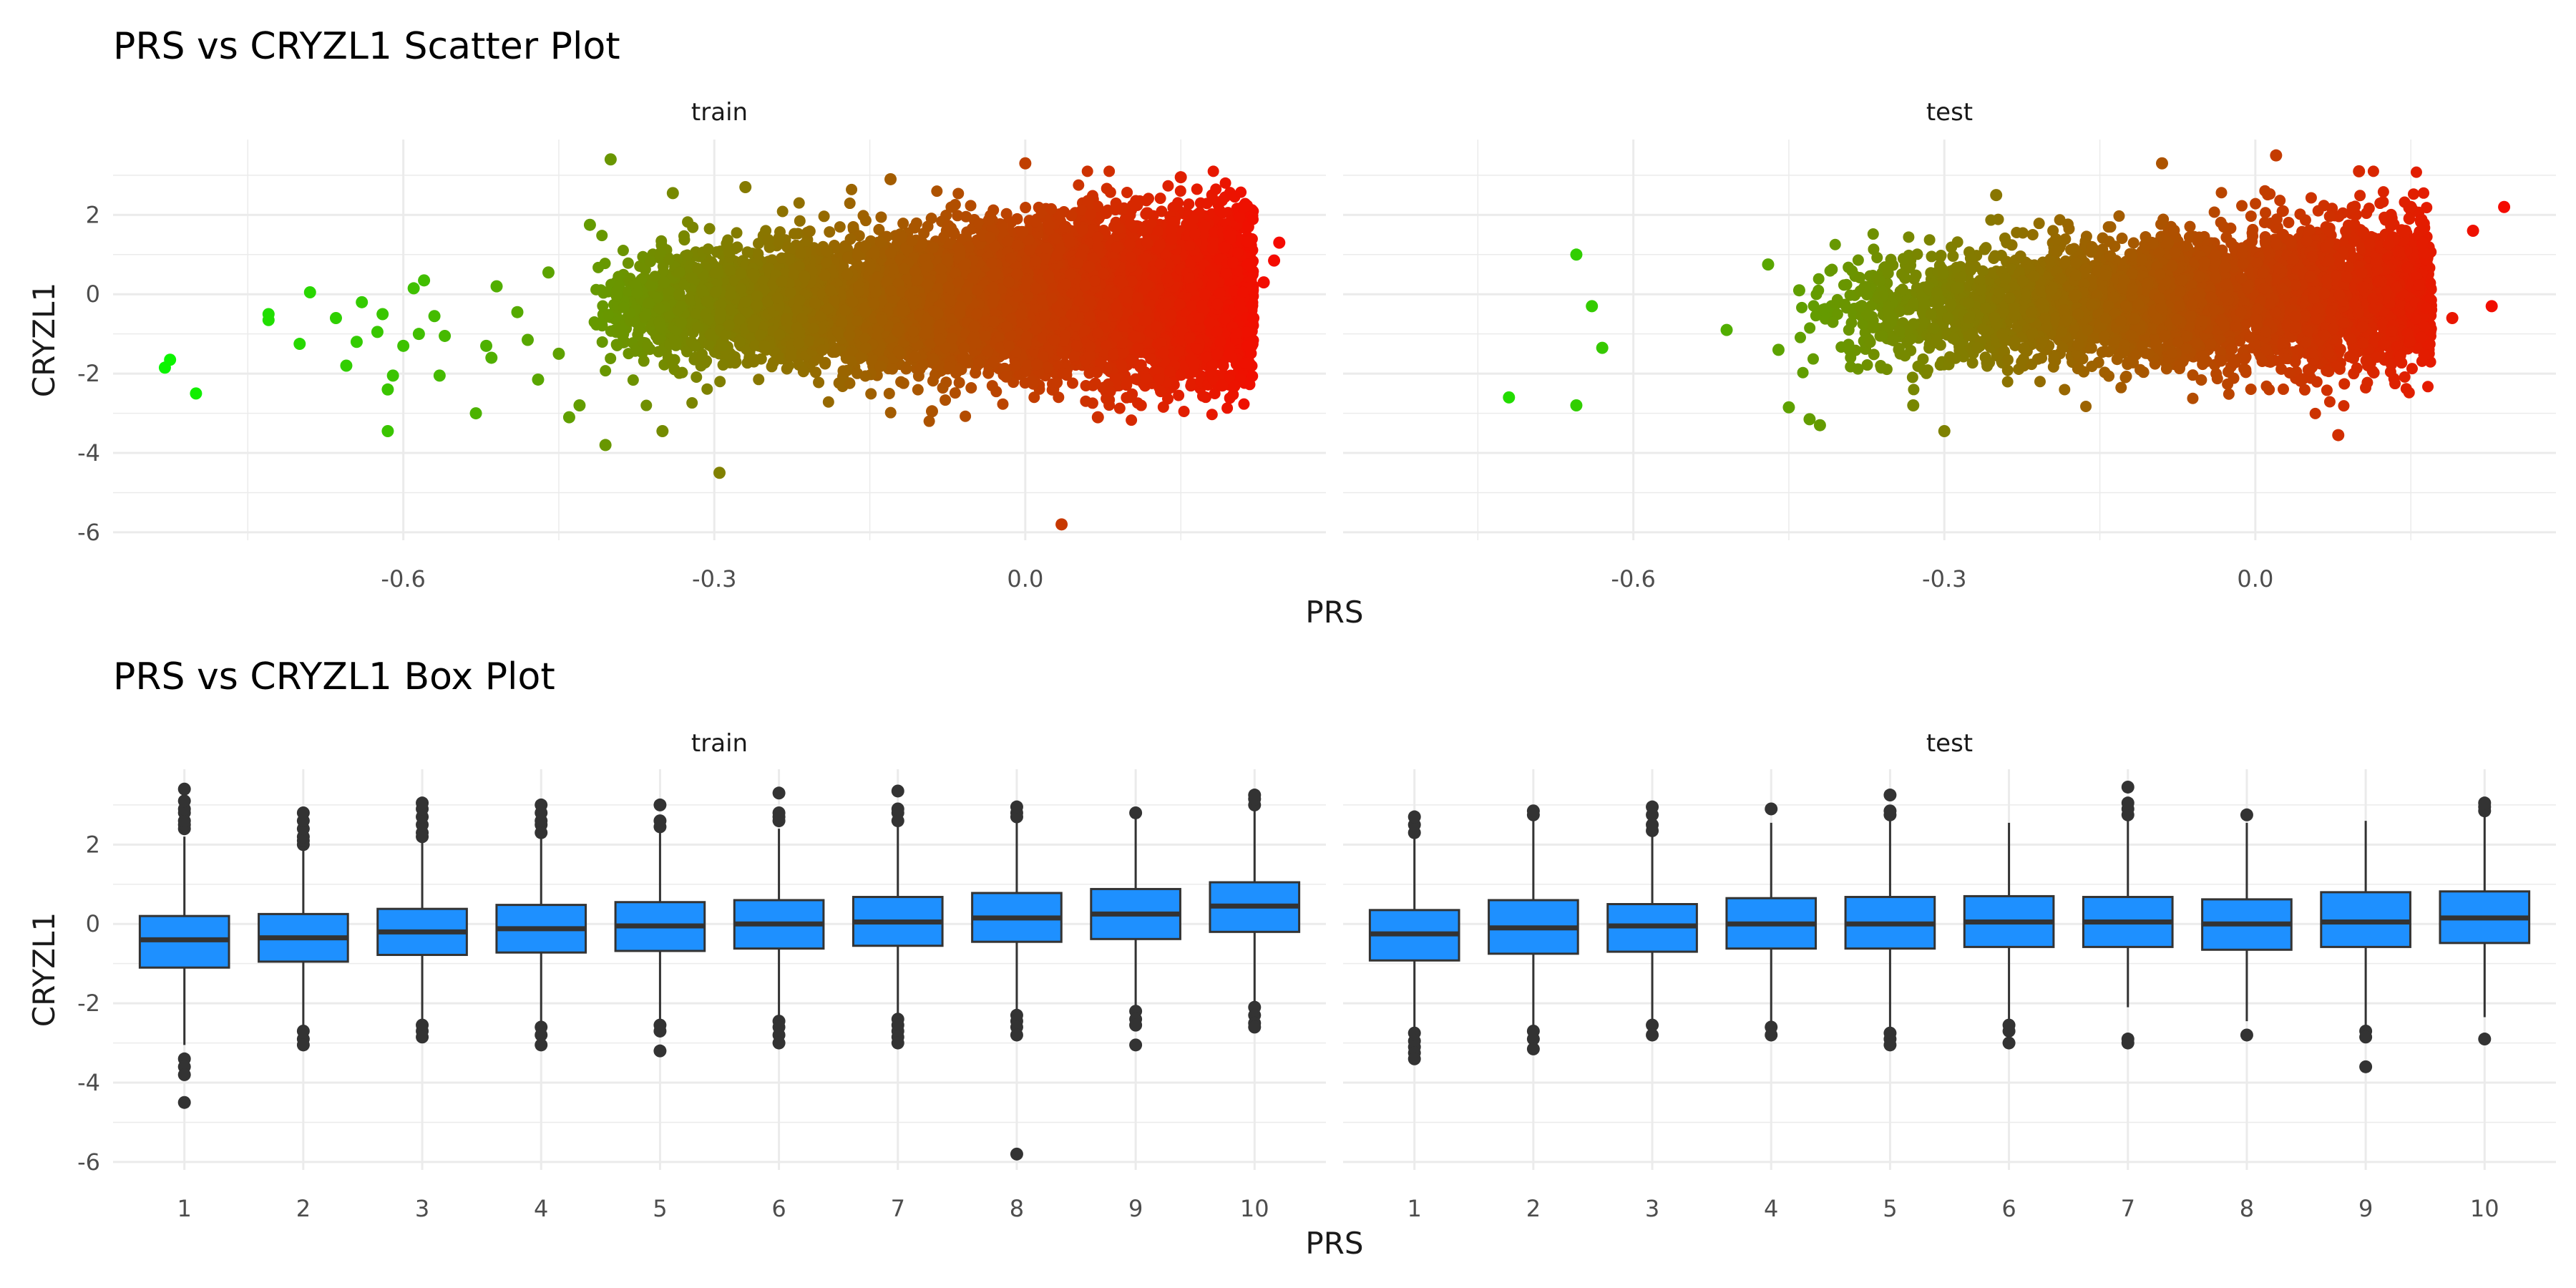 The width and height of the screenshot is (2576, 1288). What do you see at coordinates (714, 578) in the screenshot?
I see `x-tick-label: -0.3` at bounding box center [714, 578].